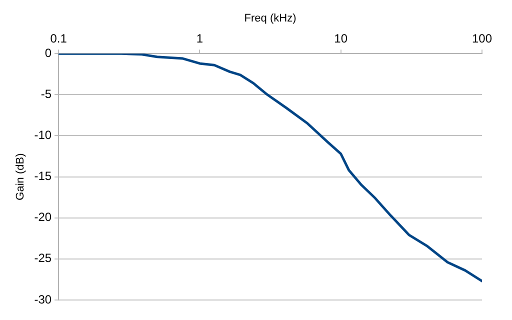  I want to click on y-tick-label: -25, so click(43, 258).